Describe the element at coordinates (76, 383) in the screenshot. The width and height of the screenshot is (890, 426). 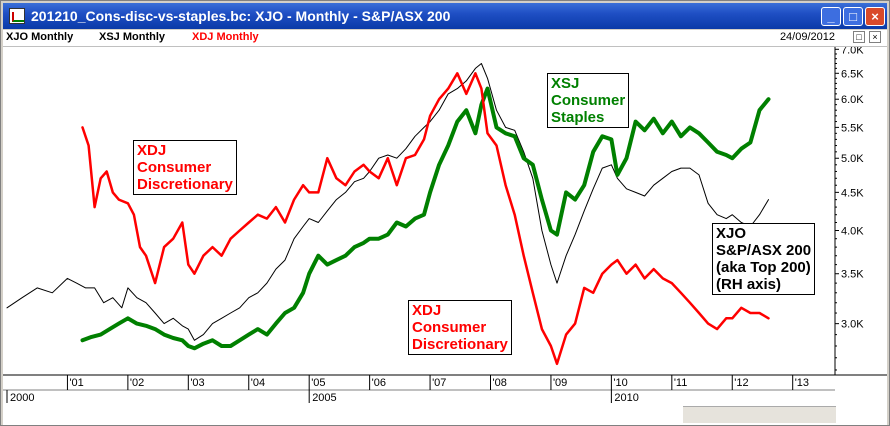
I see `x-tick-label: '01` at that location.